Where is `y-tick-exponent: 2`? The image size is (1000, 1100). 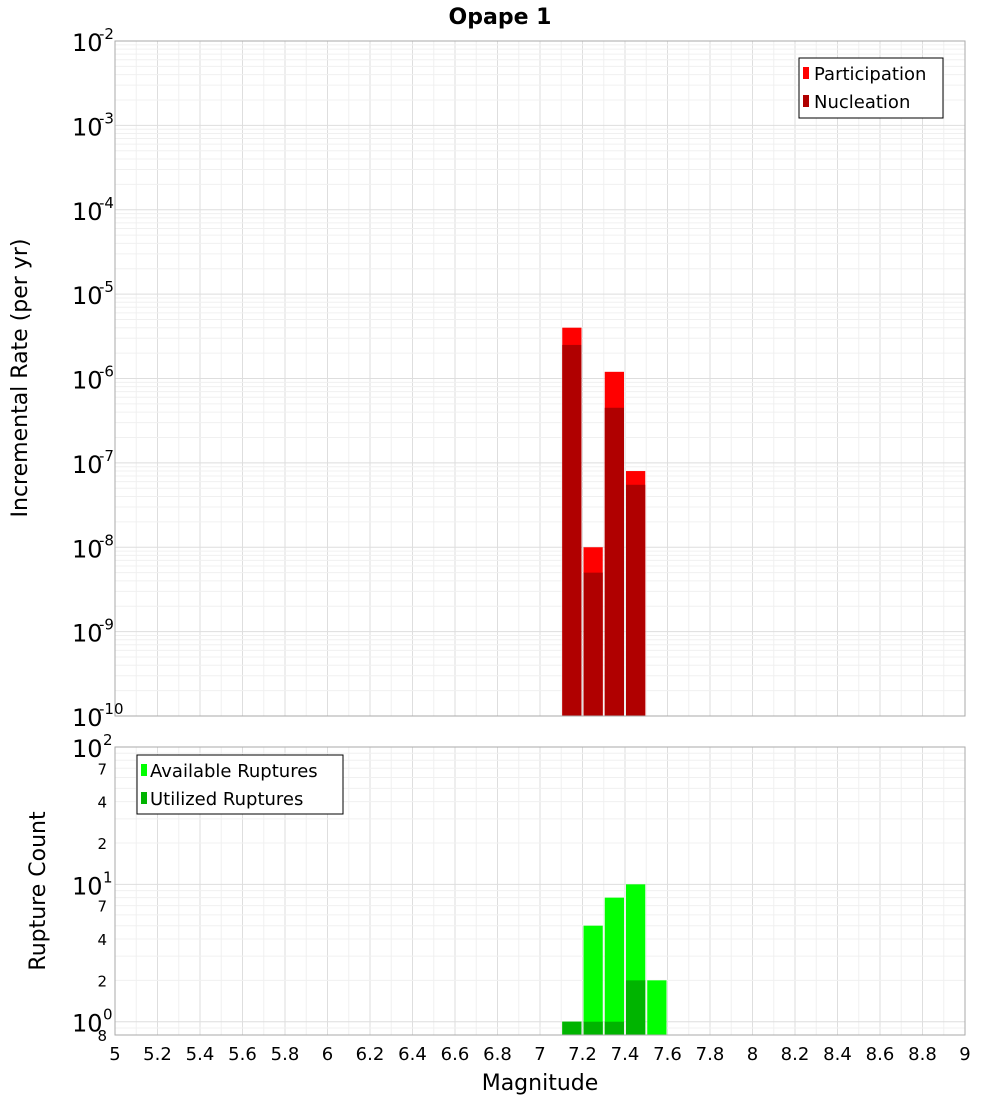 y-tick-exponent: 2 is located at coordinates (108, 740).